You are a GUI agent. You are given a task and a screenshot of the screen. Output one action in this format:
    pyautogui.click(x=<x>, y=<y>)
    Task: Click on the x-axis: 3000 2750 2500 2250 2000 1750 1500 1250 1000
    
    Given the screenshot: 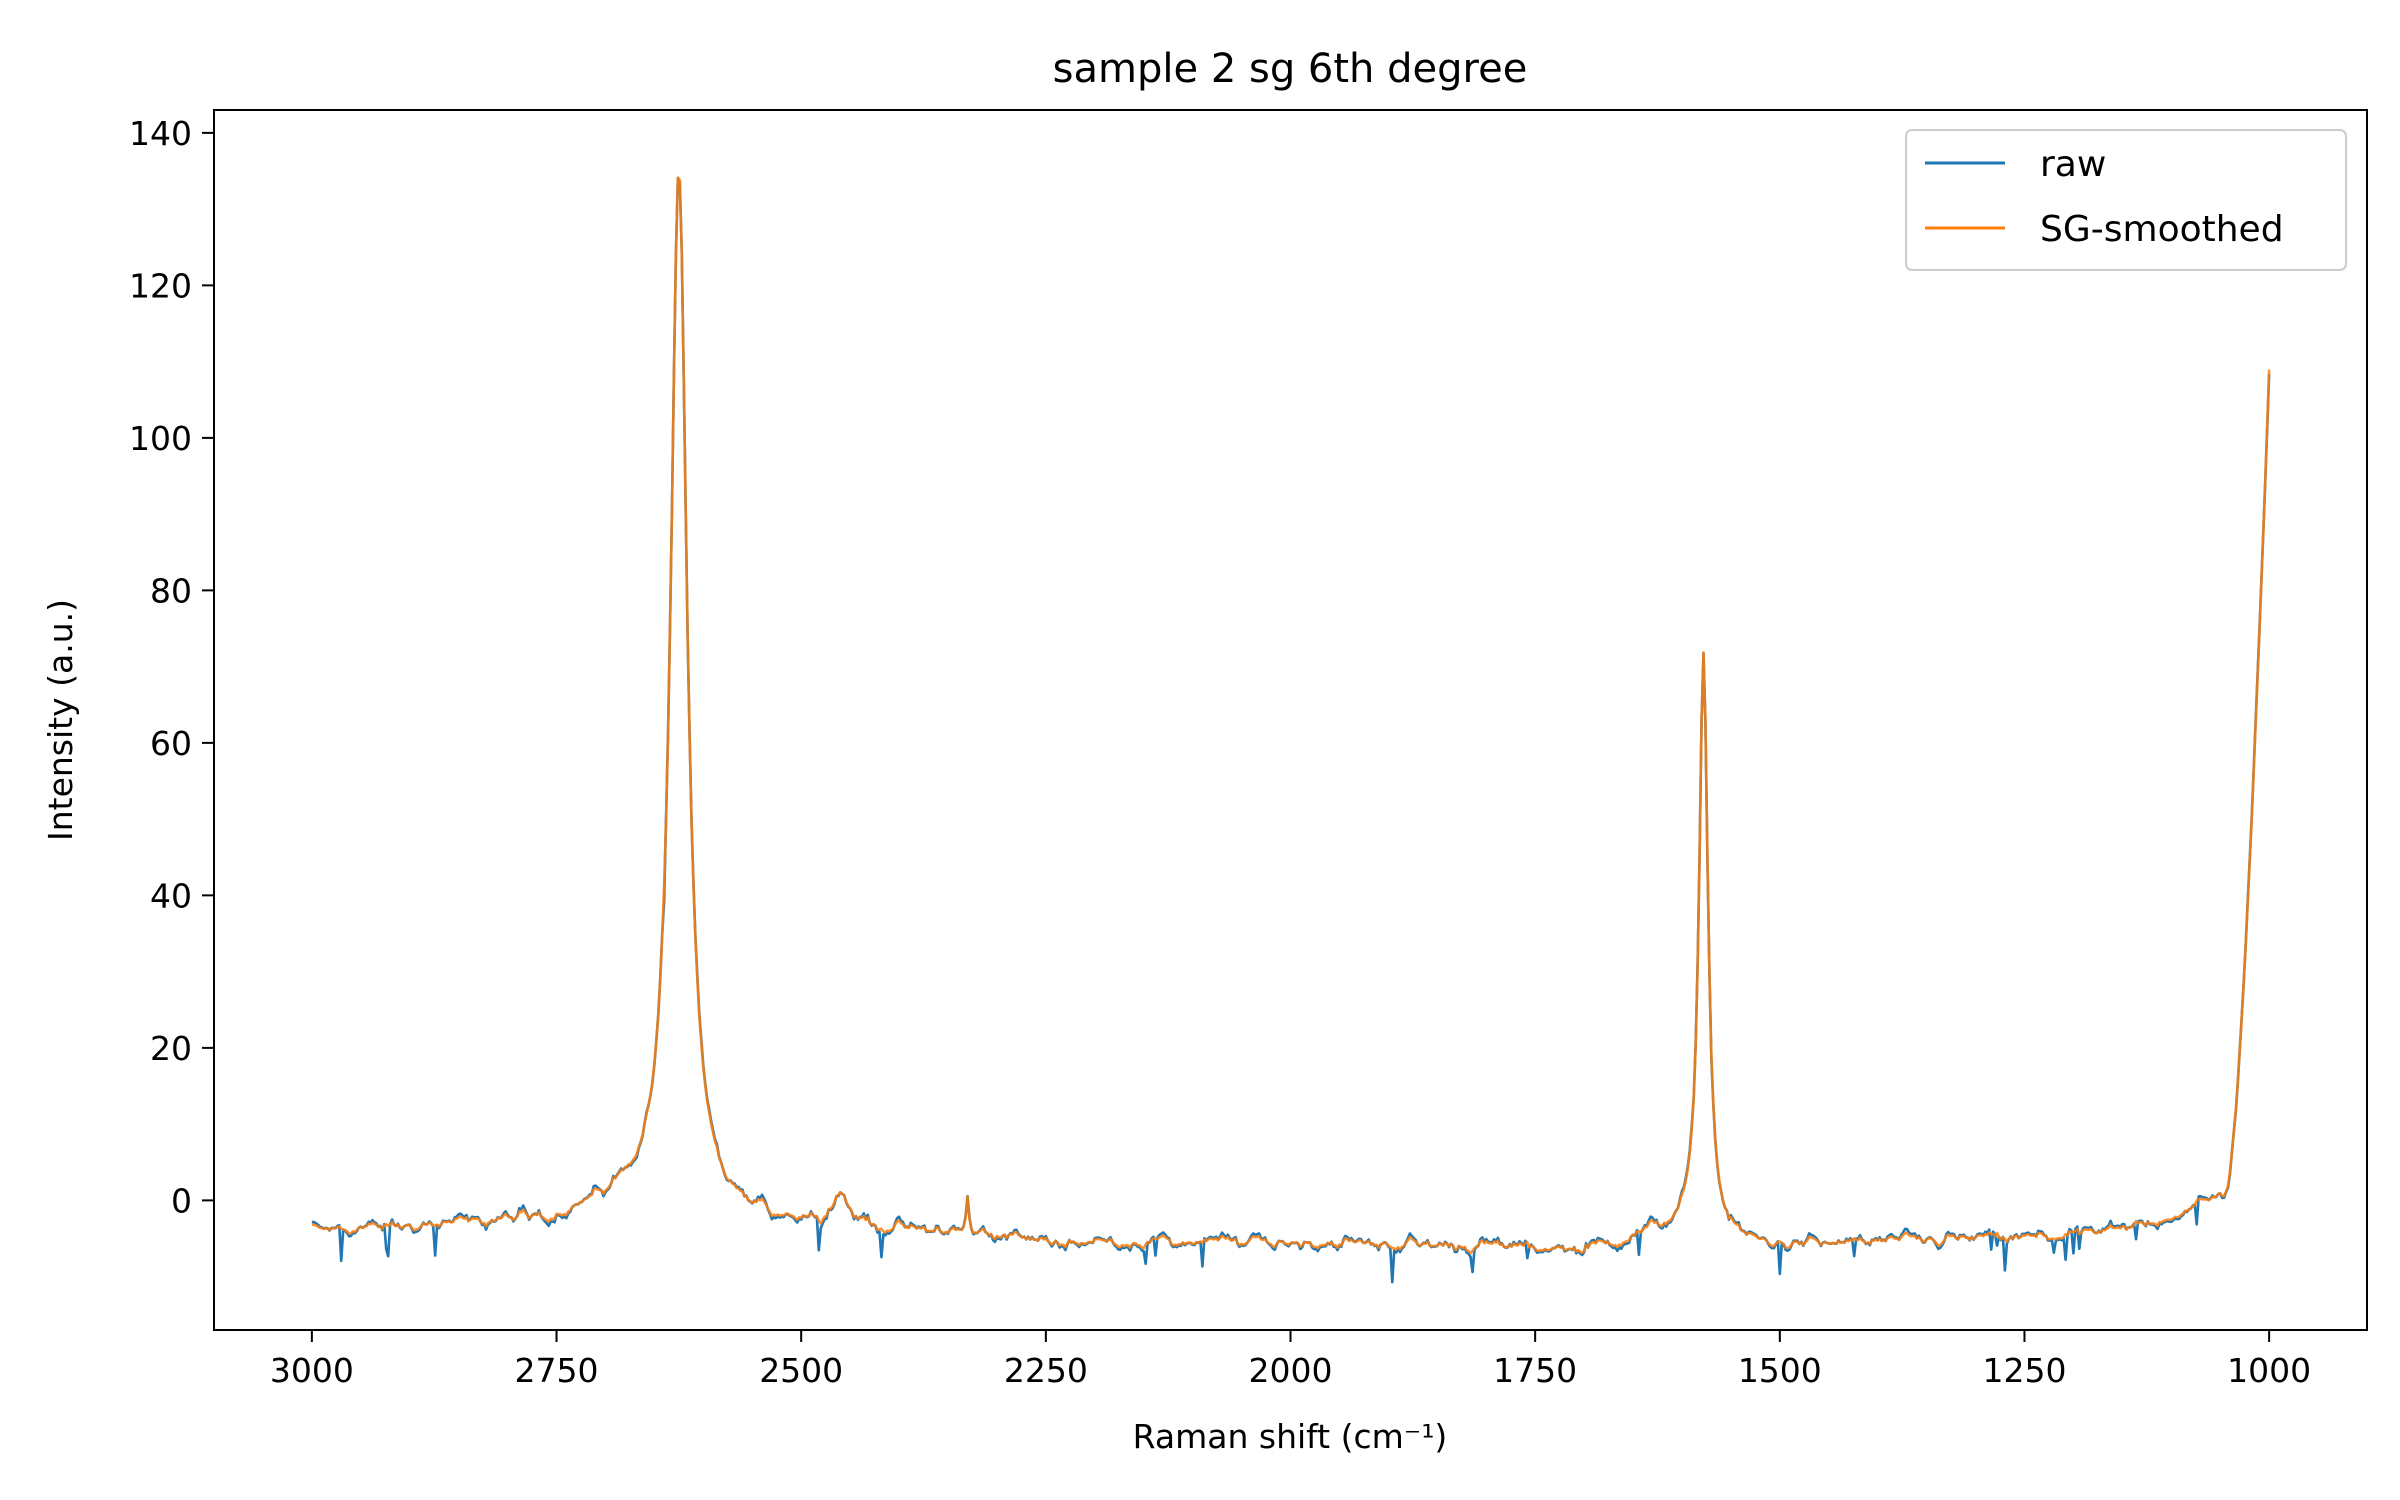 What is the action you would take?
    pyautogui.click(x=1290, y=1360)
    